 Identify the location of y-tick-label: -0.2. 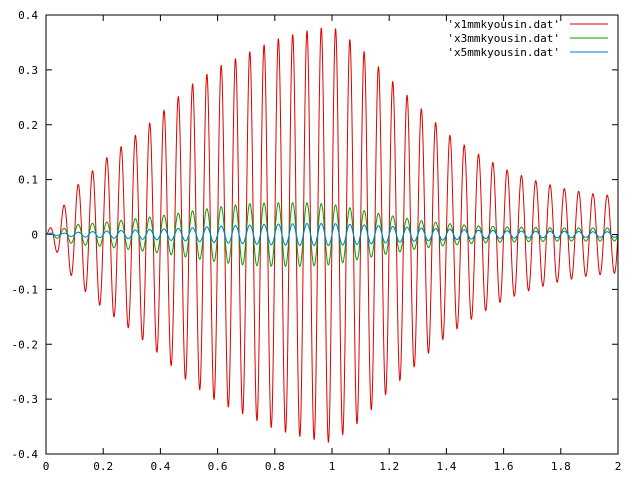
(25, 344).